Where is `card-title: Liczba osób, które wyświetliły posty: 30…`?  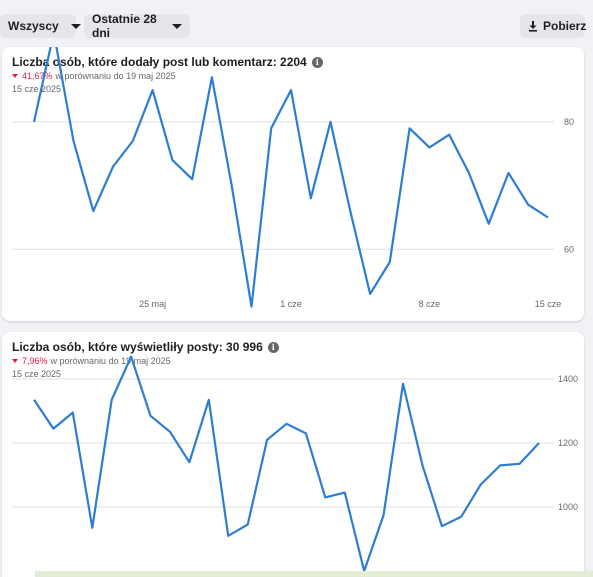
card-title: Liczba osób, które wyświetliły posty: 30… is located at coordinates (145, 347).